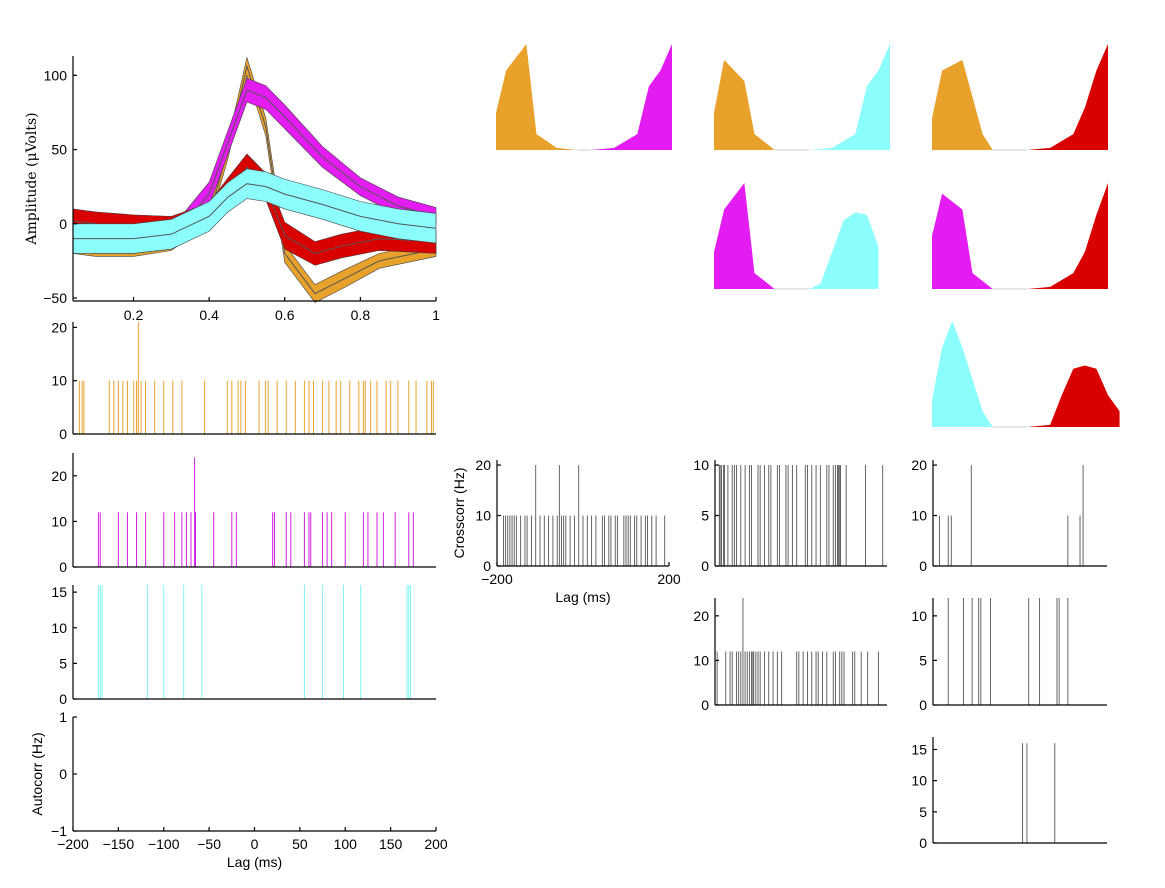 The height and width of the screenshot is (888, 1165). I want to click on x-tick-label: 0.2, so click(134, 315).